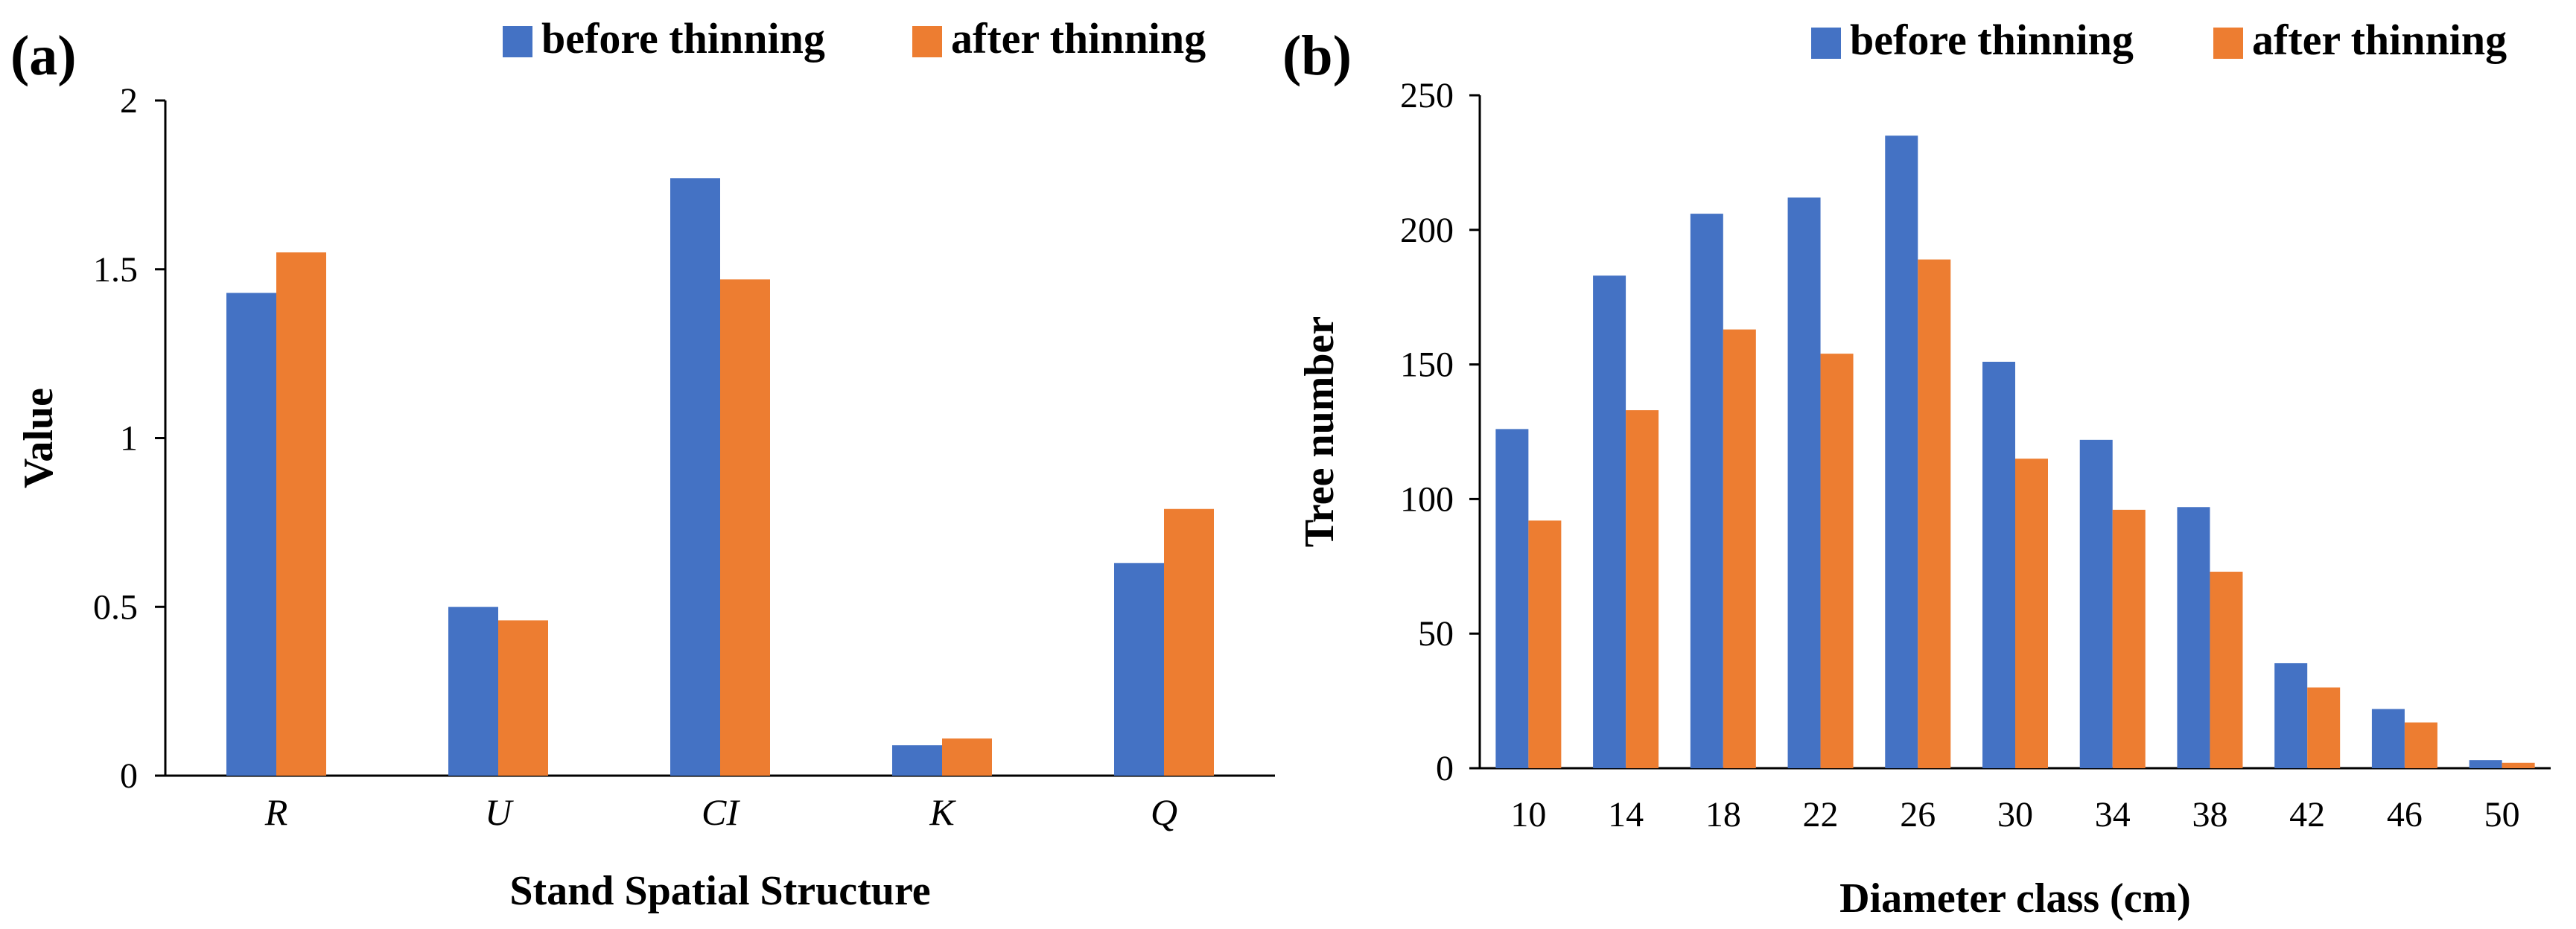  I want to click on panel-a-bar-after-u, so click(523, 698).